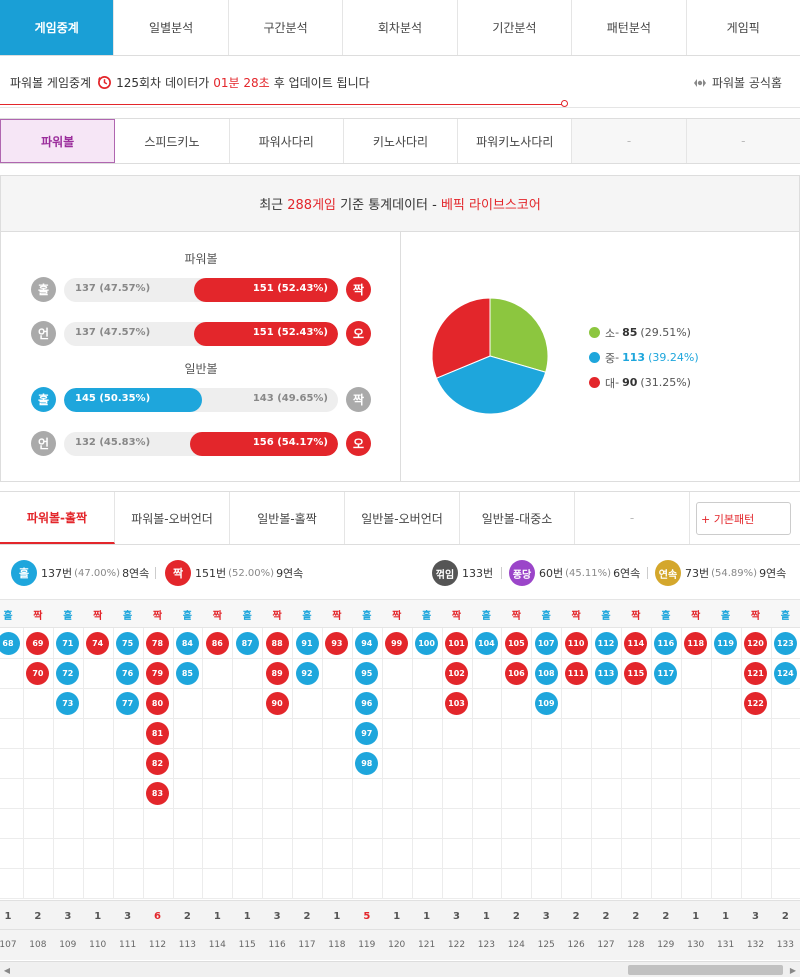  What do you see at coordinates (247, 643) in the screenshot?
I see `result-ball: 87` at bounding box center [247, 643].